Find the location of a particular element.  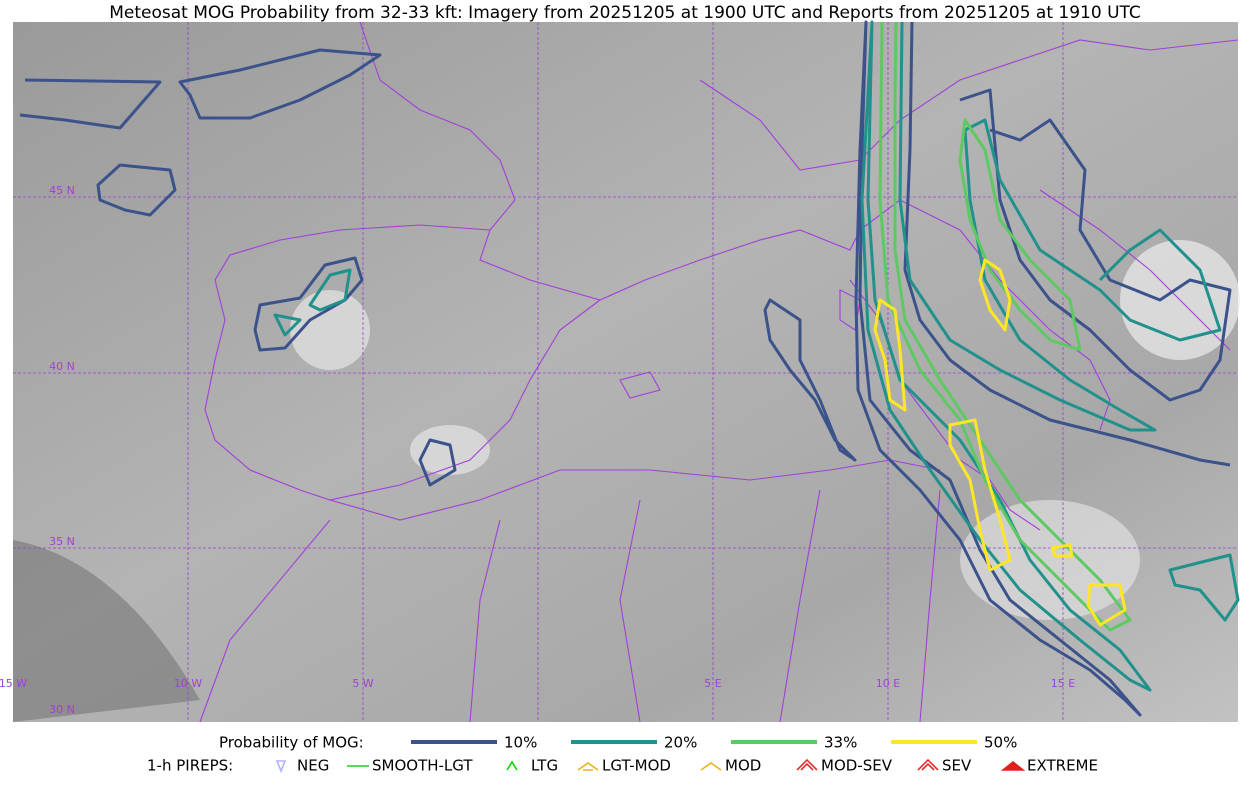

lon-label: 15 E is located at coordinates (1063, 683).